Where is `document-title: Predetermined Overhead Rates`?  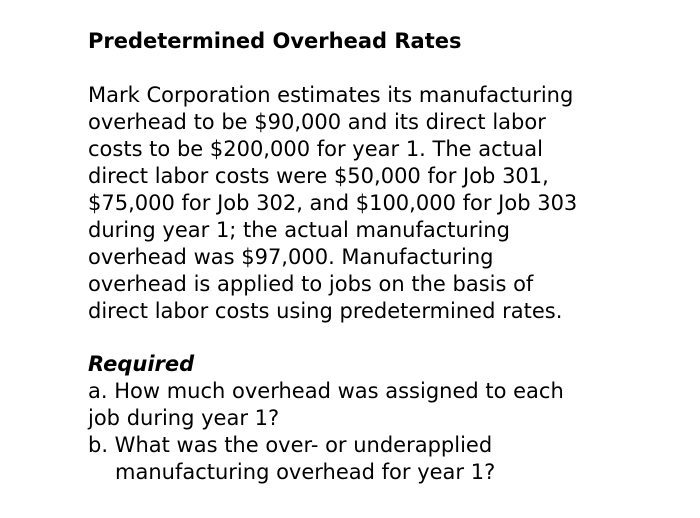 document-title: Predetermined Overhead Rates is located at coordinates (275, 41).